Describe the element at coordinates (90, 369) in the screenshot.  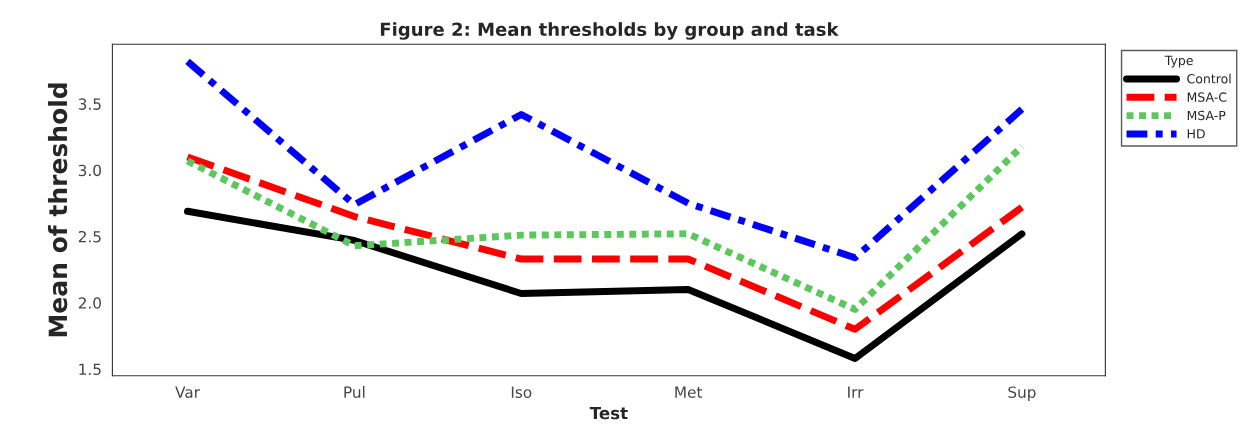
I see `y-tick-label: 1.5` at that location.